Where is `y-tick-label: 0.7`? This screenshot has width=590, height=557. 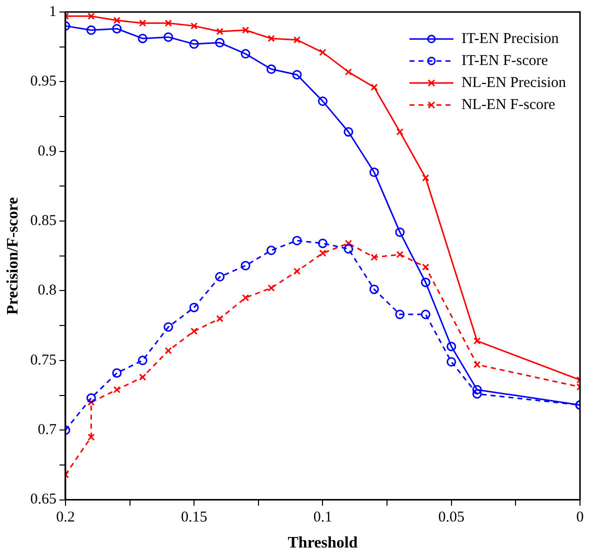 y-tick-label: 0.7 is located at coordinates (47, 430).